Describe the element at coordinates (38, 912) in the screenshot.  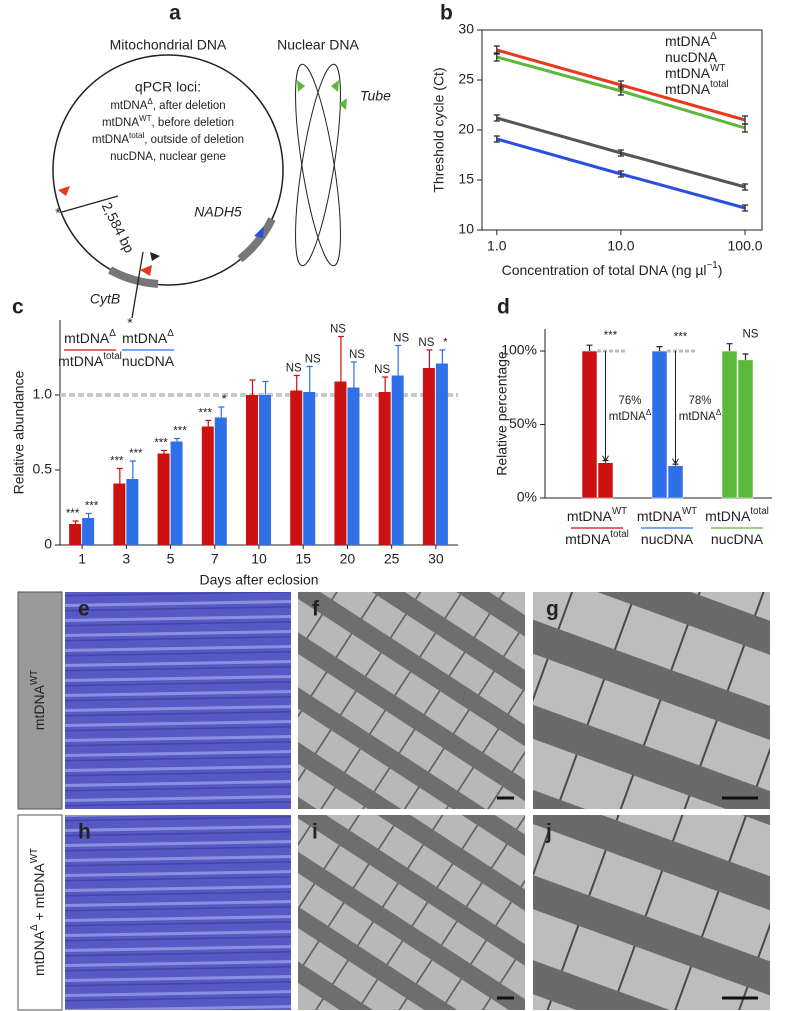
I see `row-label: mtDNAΔ + mtDNAWT` at that location.